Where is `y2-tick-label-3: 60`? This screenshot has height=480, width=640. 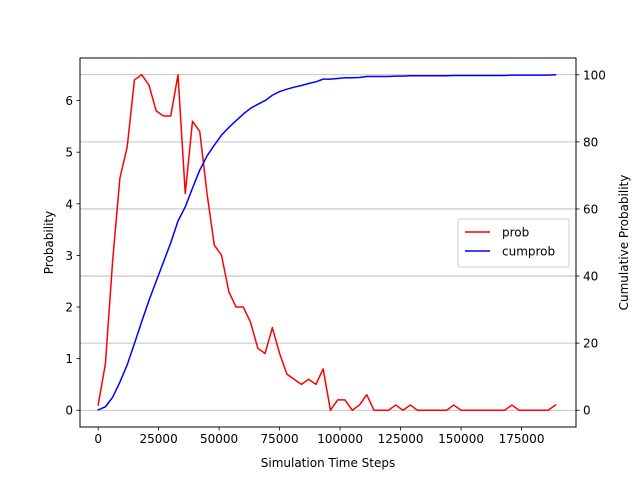
y2-tick-label-3: 60 is located at coordinates (590, 209).